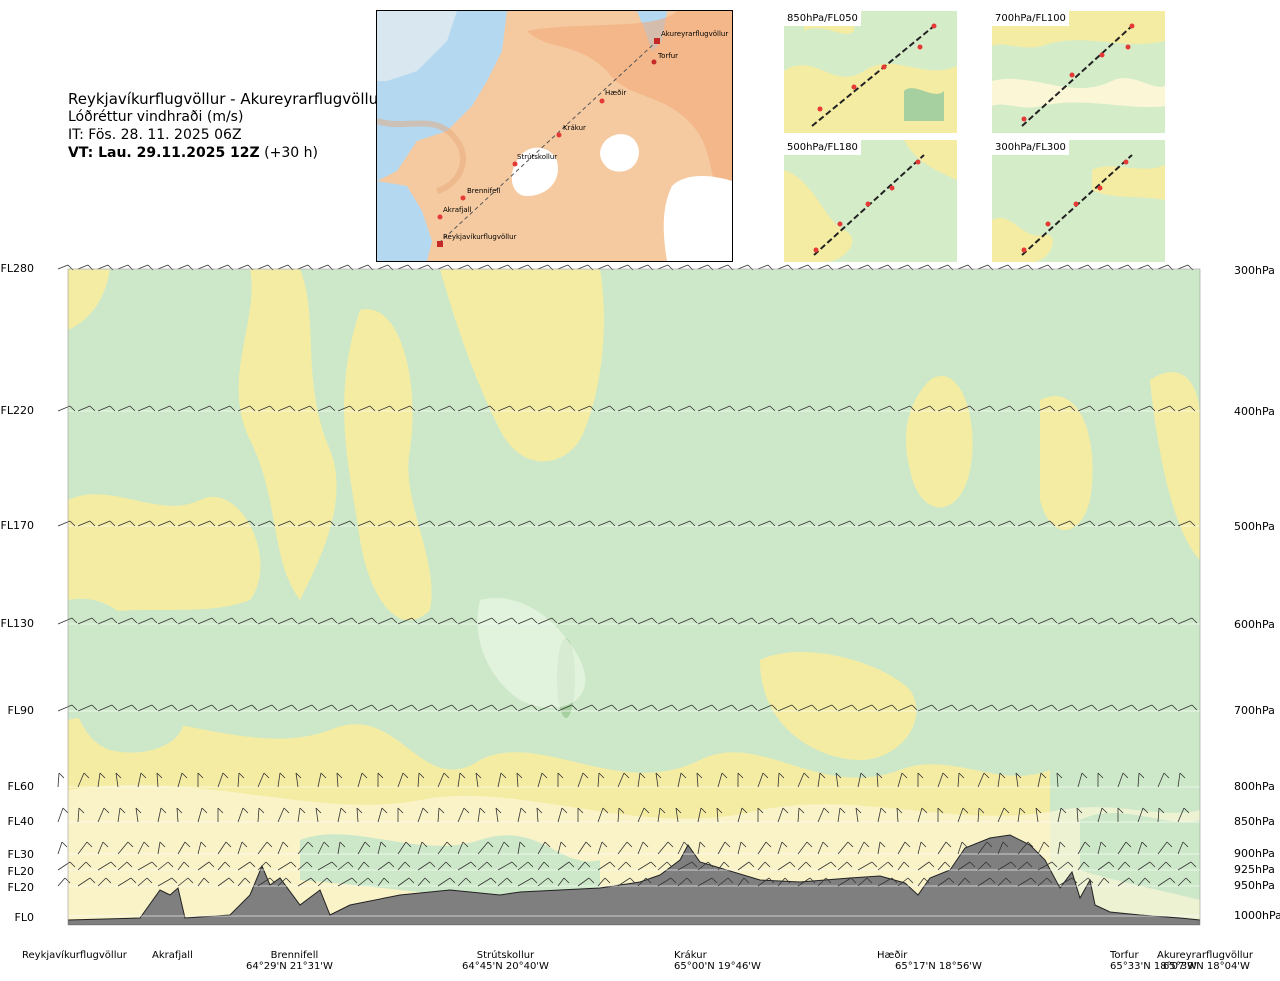 Image resolution: width=1280 pixels, height=981 pixels. I want to click on panel-500: 500hPa/FL180, so click(870, 201).